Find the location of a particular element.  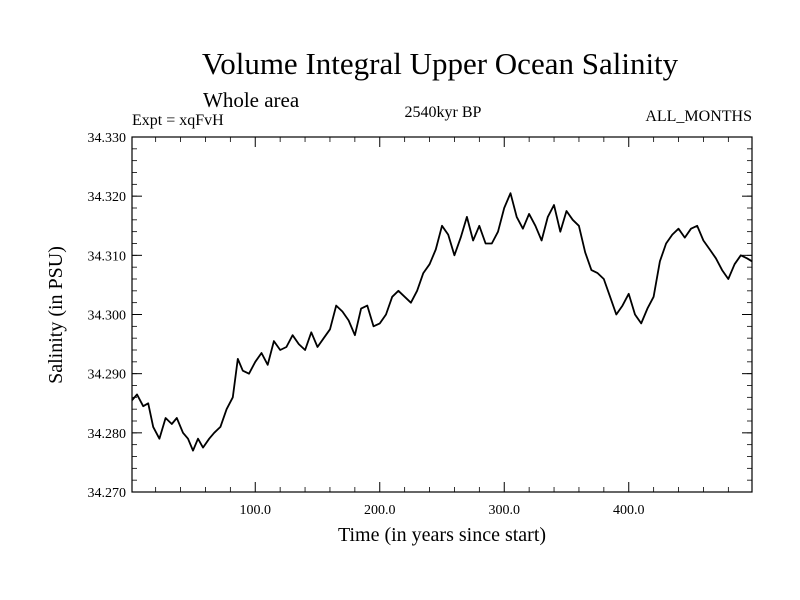

y-tick-label: 34.300 is located at coordinates (107, 316).